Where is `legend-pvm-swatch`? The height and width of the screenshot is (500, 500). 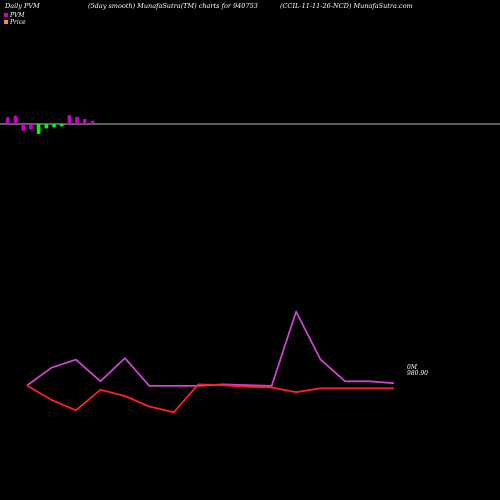
legend-pvm-swatch is located at coordinates (6, 15).